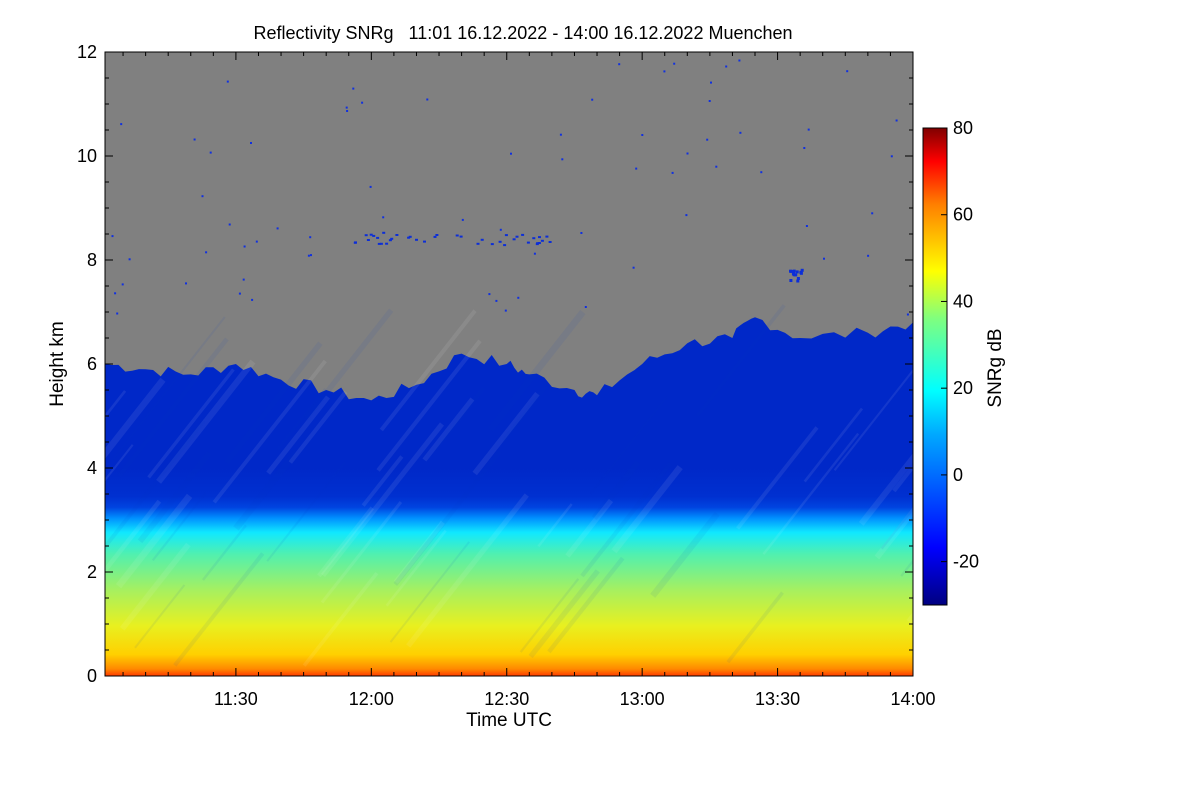 Image resolution: width=1200 pixels, height=805 pixels. I want to click on x-tick-label: 14:00, so click(912, 699).